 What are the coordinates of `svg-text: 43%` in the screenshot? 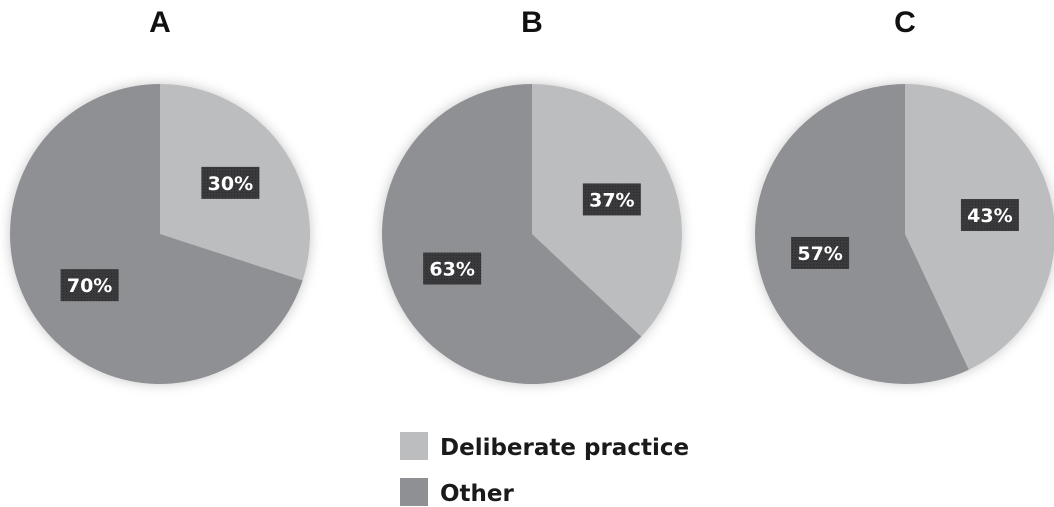 It's located at (989, 216).